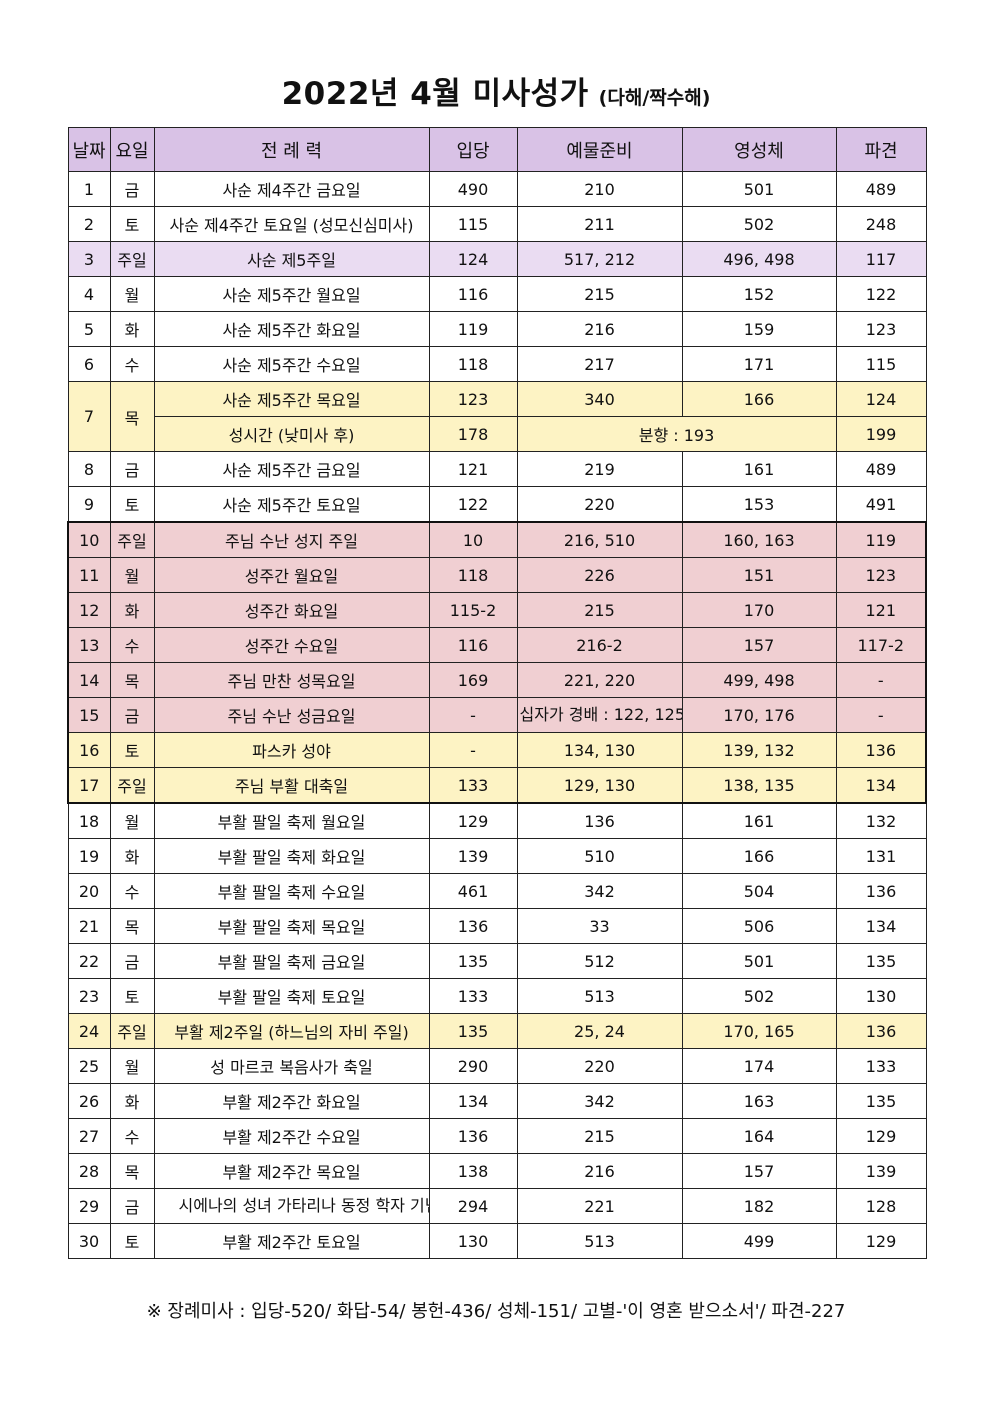 The image size is (992, 1403). I want to click on liturgy-cell: 사순 제5주일, so click(291, 259).